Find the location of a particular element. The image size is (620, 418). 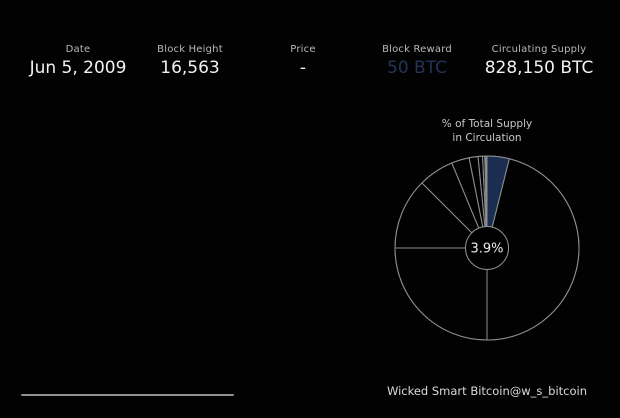

pie-donut-hole is located at coordinates (487, 248).